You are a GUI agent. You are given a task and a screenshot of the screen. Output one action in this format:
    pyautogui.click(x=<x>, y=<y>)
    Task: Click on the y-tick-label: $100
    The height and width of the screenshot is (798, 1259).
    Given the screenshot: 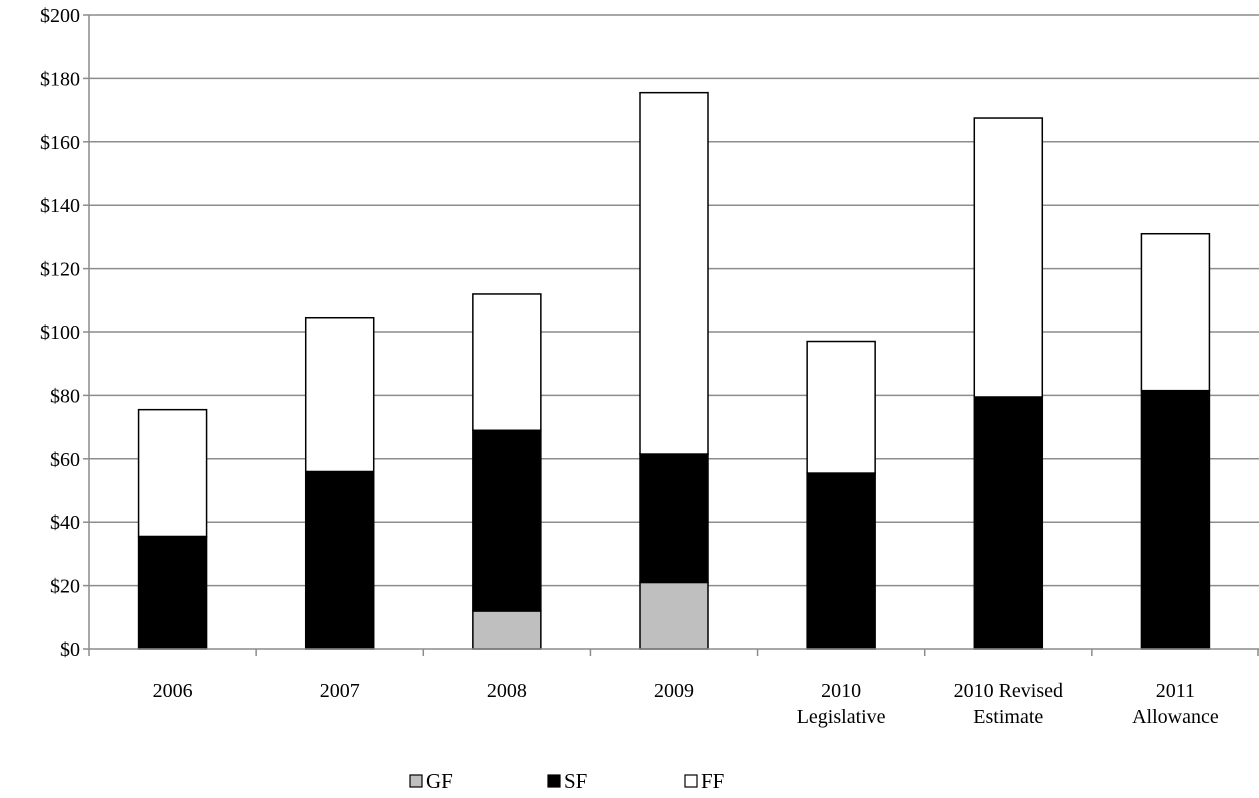 What is the action you would take?
    pyautogui.click(x=60, y=333)
    